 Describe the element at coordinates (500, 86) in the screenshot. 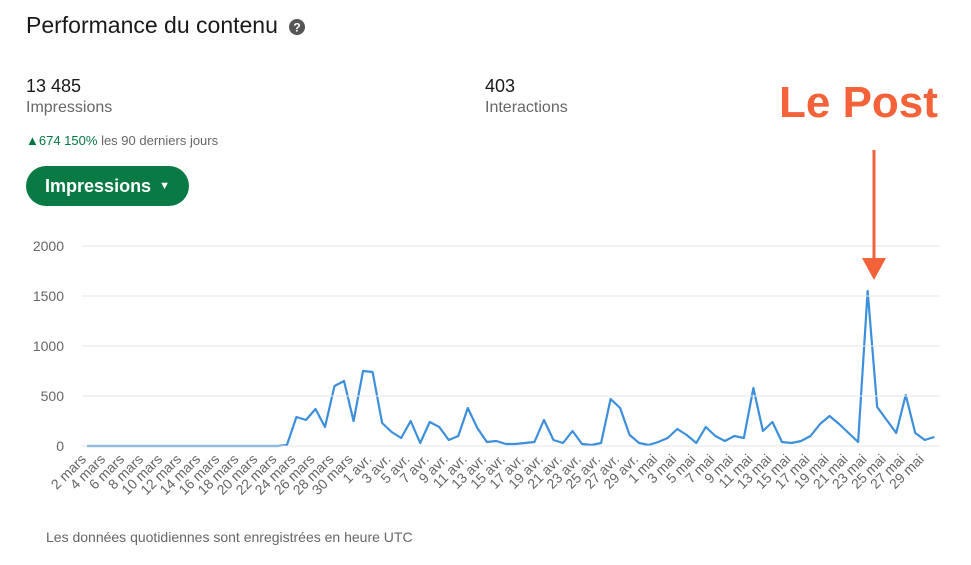

I see `stat-value: 403` at that location.